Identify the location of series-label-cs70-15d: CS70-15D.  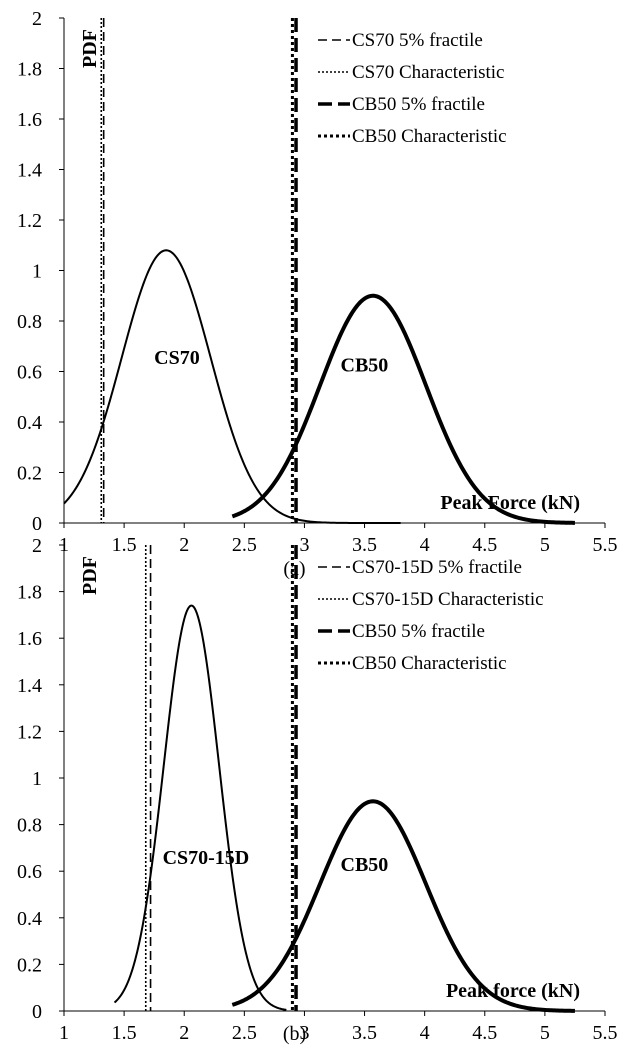
(206, 858).